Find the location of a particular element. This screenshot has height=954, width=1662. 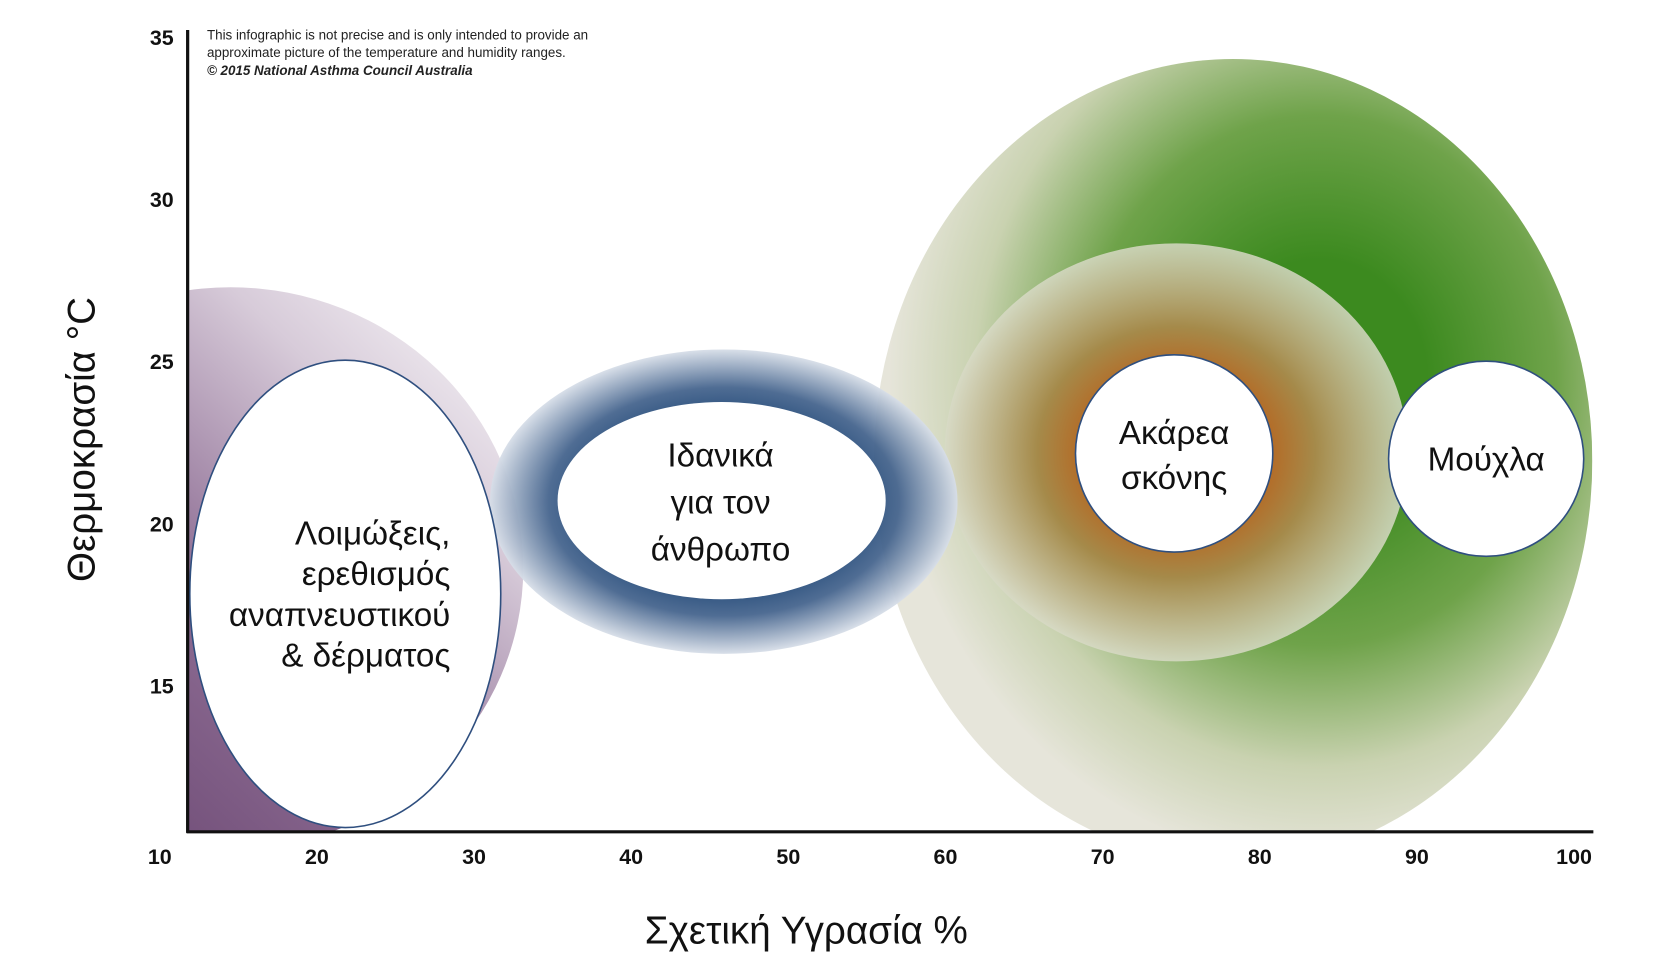

region-label: για τον is located at coordinates (720, 502).